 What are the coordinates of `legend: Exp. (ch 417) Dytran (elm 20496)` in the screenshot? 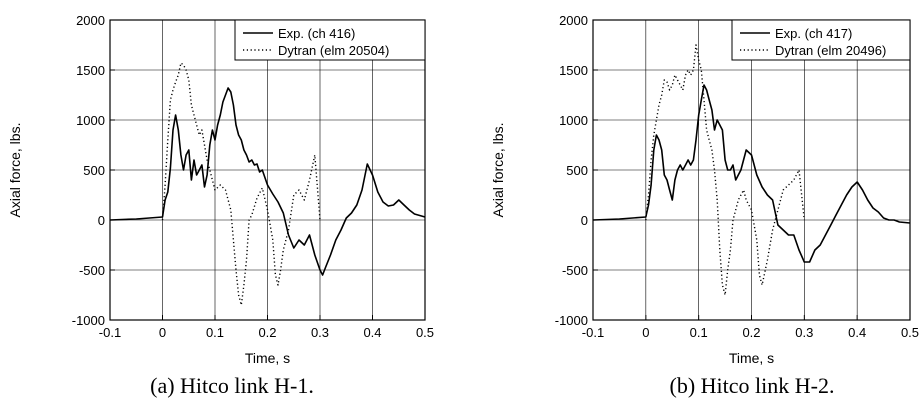 It's located at (821, 40).